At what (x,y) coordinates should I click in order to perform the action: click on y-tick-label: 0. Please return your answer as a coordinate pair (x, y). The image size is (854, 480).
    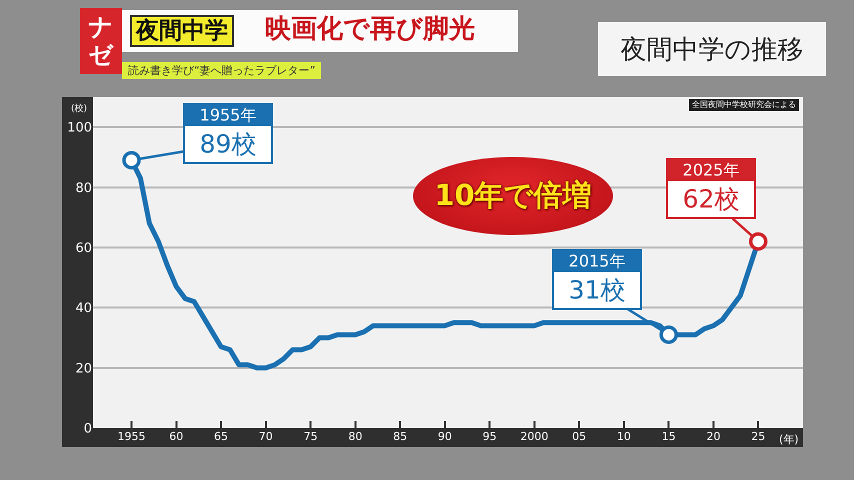
    Looking at the image, I should click on (88, 429).